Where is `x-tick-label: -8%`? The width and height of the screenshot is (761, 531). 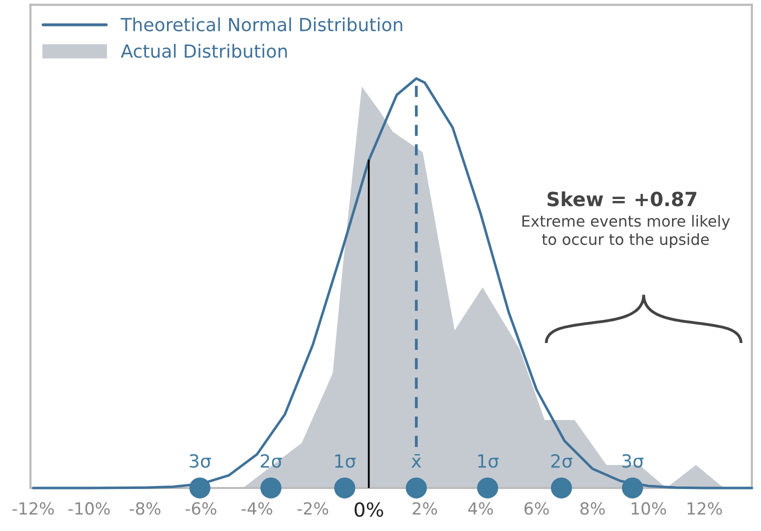
x-tick-label: -8% is located at coordinates (145, 508).